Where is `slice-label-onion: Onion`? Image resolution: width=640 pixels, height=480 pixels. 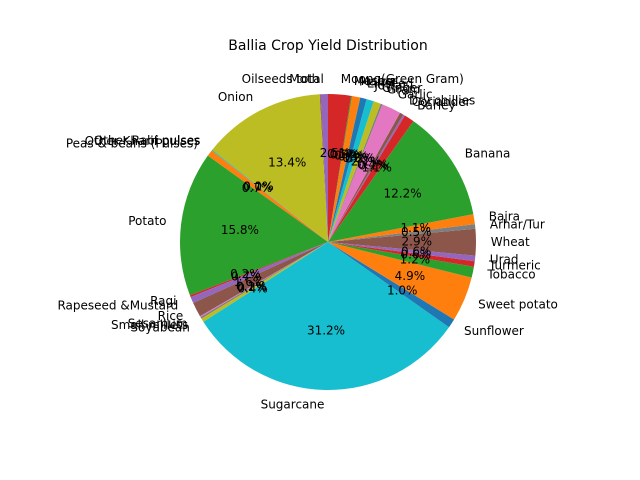 slice-label-onion: Onion is located at coordinates (235, 97).